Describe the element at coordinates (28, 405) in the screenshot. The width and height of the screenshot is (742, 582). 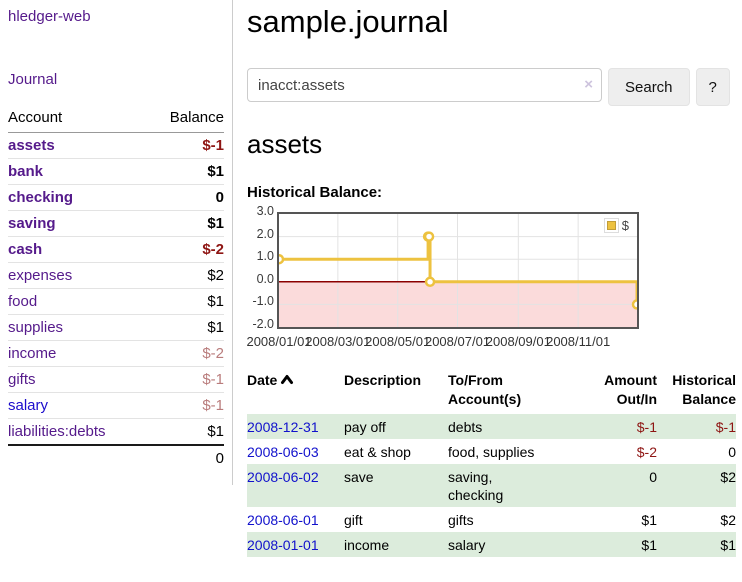
I see `account-link: salary` at that location.